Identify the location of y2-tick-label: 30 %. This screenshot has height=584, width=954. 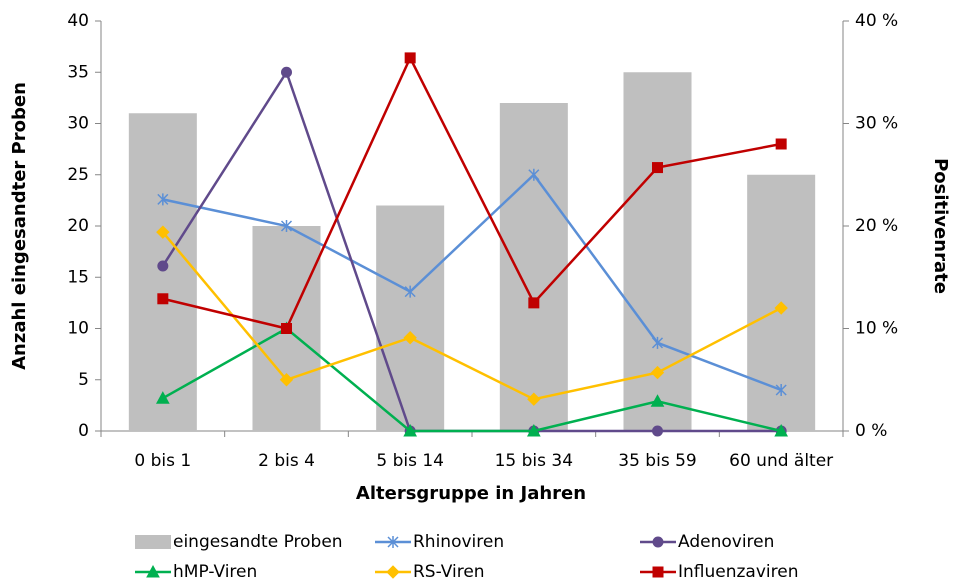
(876, 124).